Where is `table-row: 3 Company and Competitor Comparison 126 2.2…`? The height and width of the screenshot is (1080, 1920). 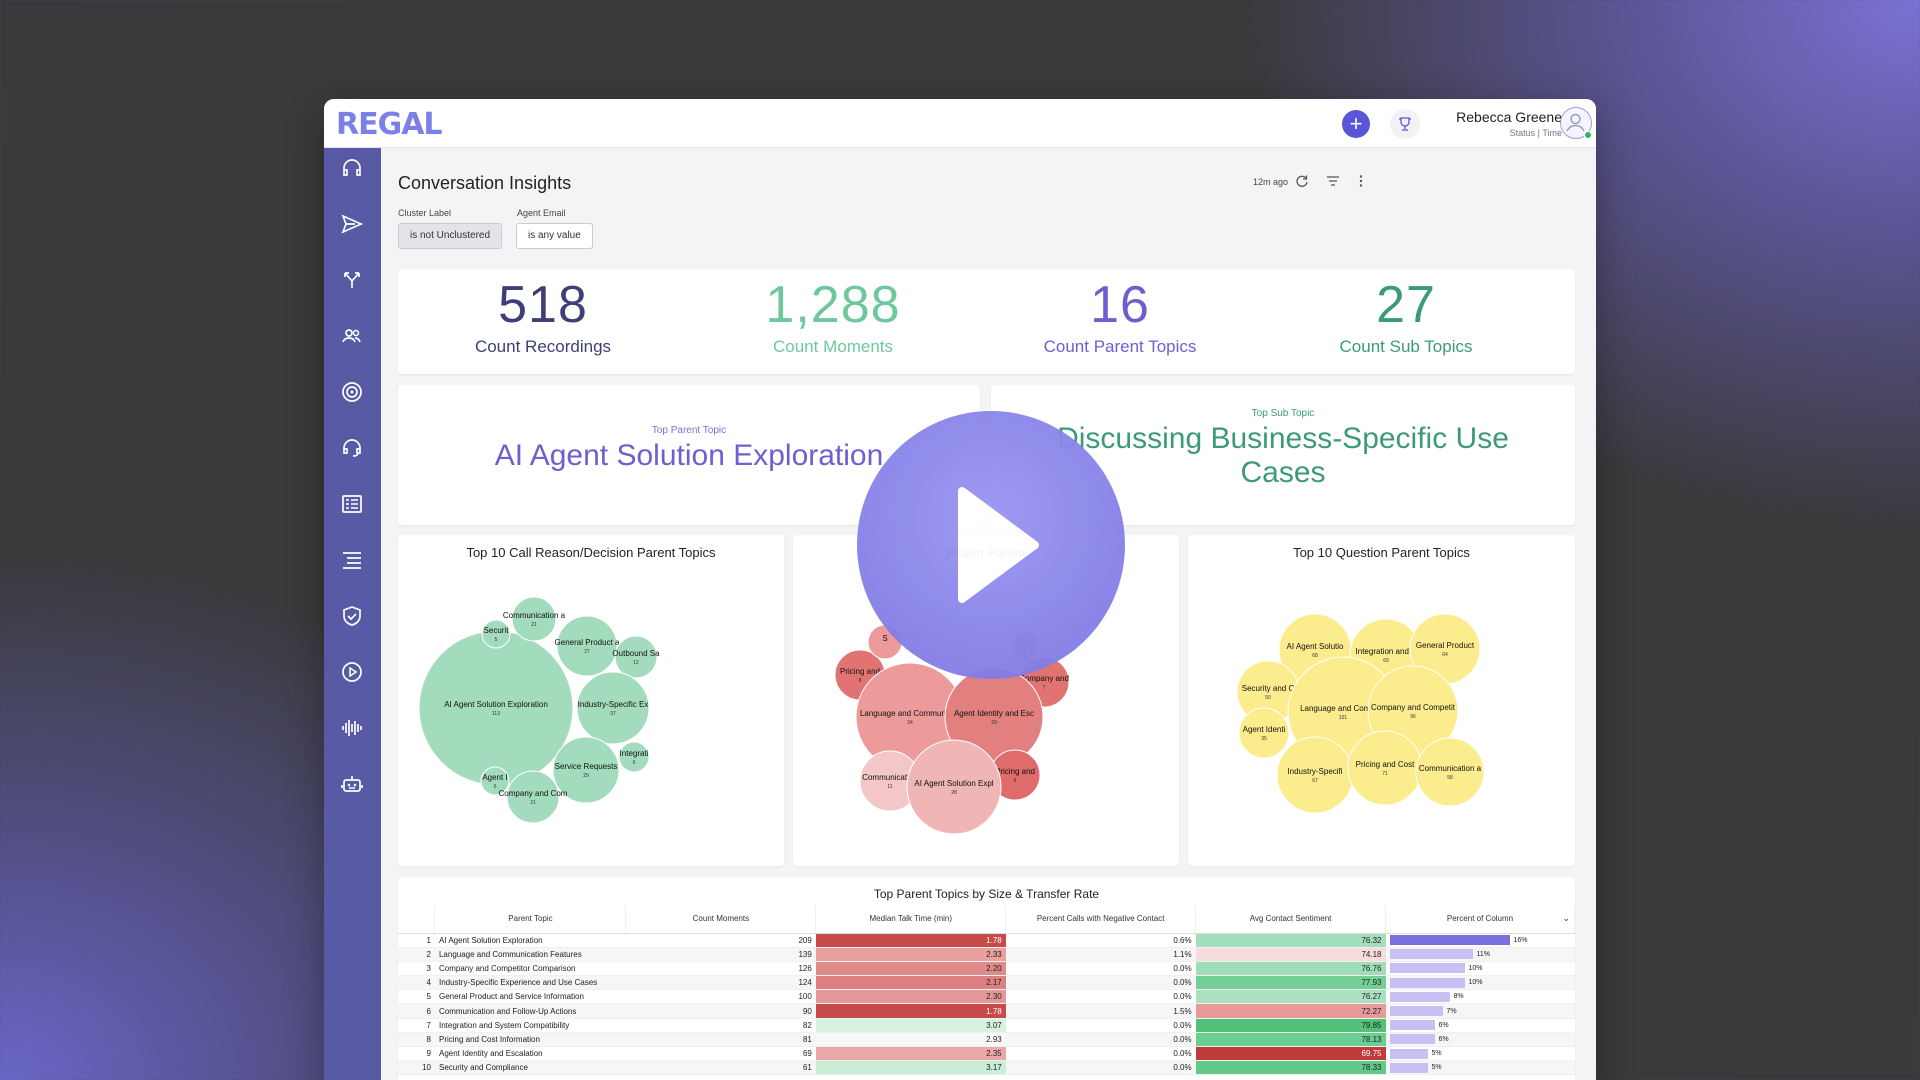
table-row: 3 Company and Competitor Comparison 126 2.2… is located at coordinates (986, 969).